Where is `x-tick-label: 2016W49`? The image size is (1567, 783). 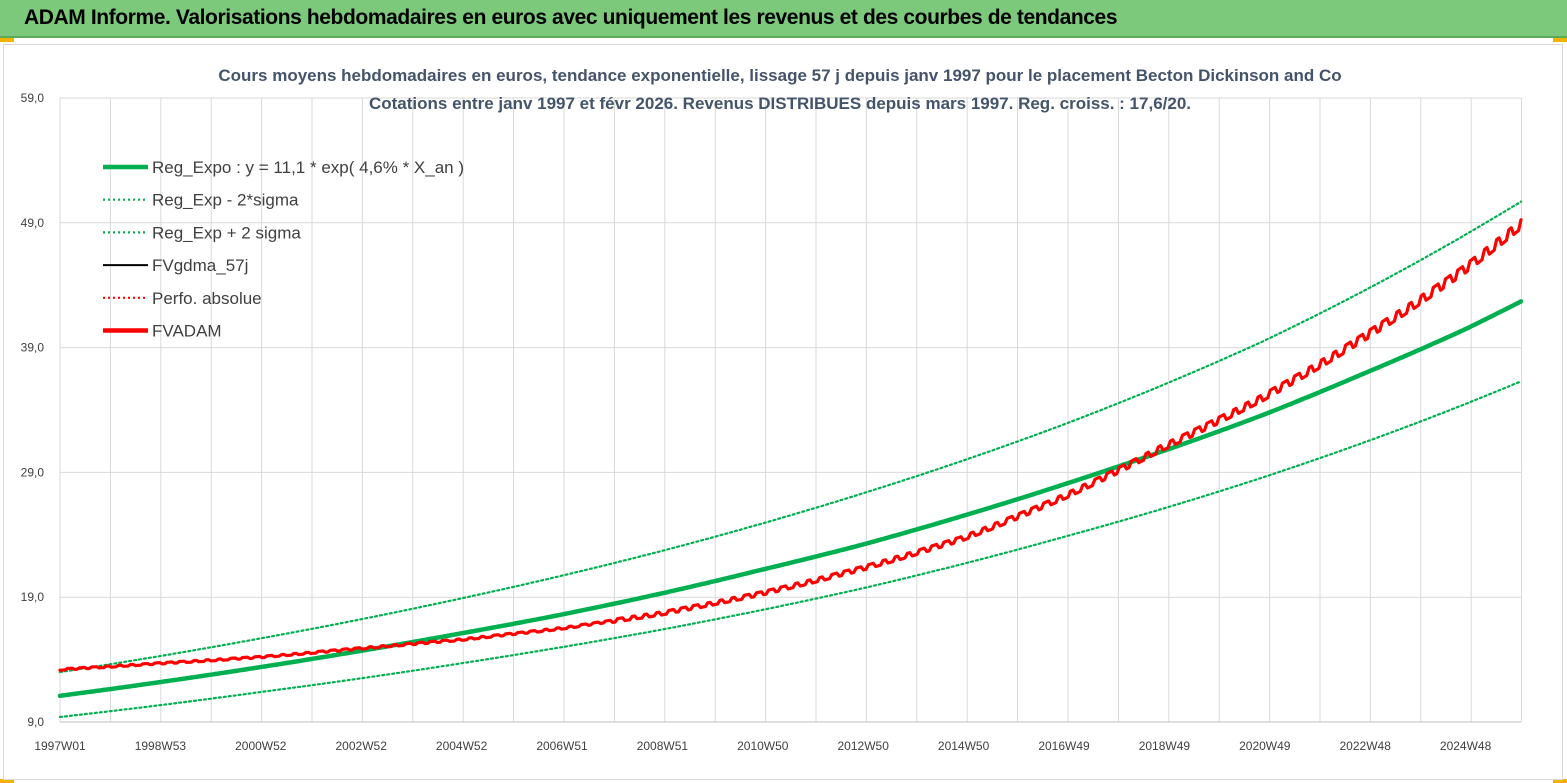 x-tick-label: 2016W49 is located at coordinates (1064, 746).